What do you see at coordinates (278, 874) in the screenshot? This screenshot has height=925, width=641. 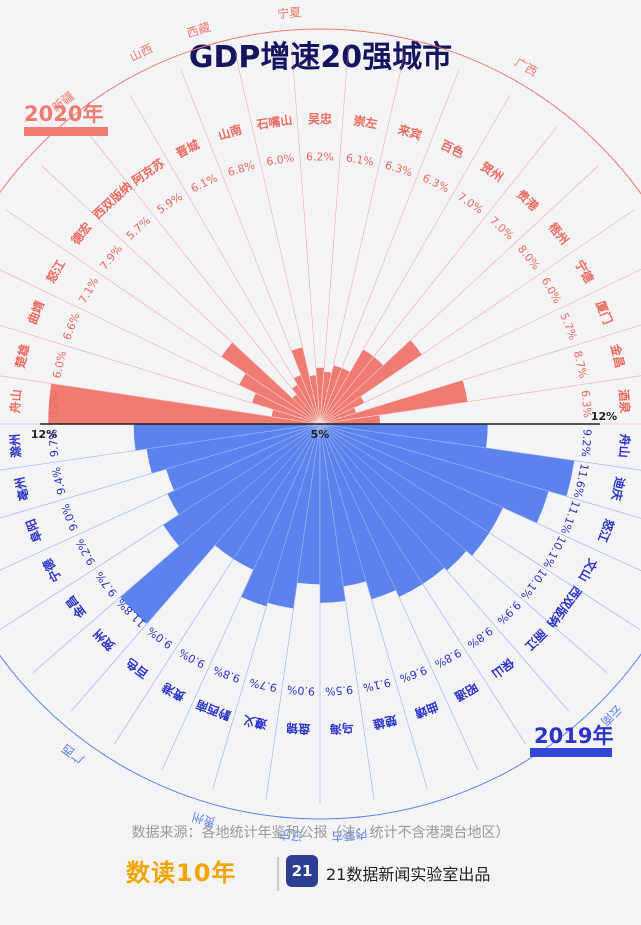 I see `brand-divider` at bounding box center [278, 874].